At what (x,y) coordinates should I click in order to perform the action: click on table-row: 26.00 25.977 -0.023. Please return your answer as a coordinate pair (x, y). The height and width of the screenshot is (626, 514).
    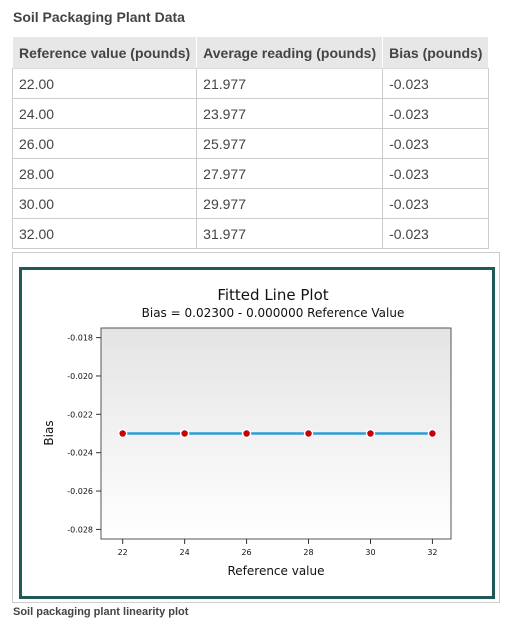
    Looking at the image, I should click on (250, 143).